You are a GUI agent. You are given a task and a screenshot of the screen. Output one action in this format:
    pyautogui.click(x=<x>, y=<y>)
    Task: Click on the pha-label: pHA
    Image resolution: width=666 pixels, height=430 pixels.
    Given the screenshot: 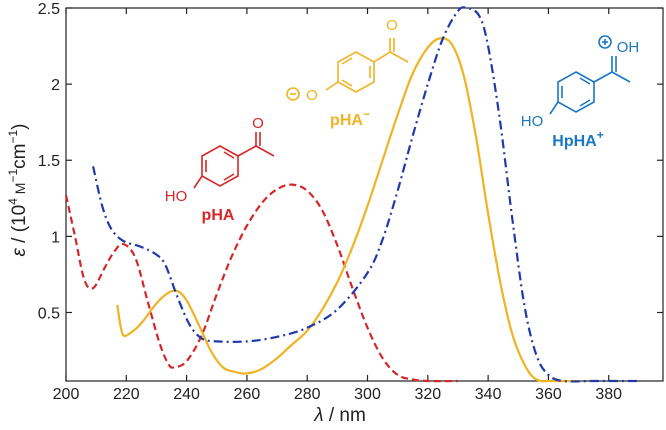 What is the action you would take?
    pyautogui.click(x=218, y=215)
    